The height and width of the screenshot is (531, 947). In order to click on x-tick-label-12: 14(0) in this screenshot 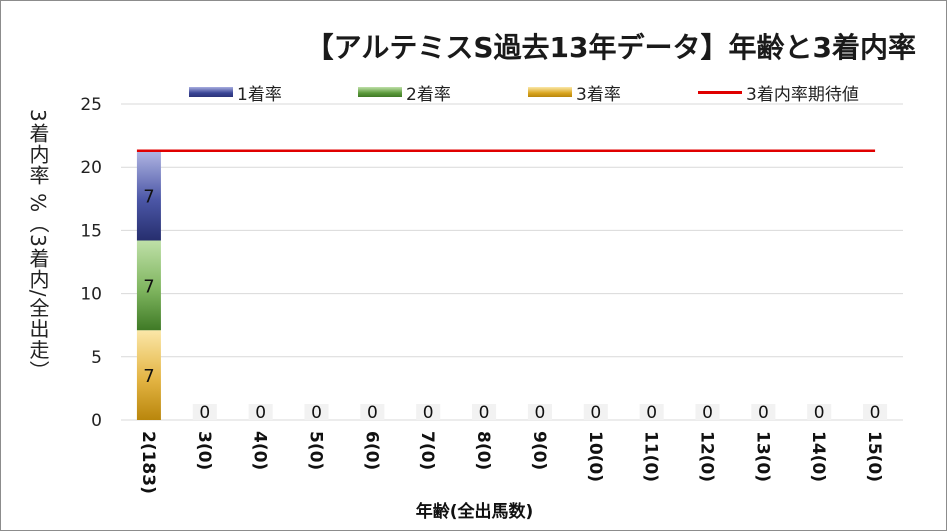, I will do `click(818, 456)`.